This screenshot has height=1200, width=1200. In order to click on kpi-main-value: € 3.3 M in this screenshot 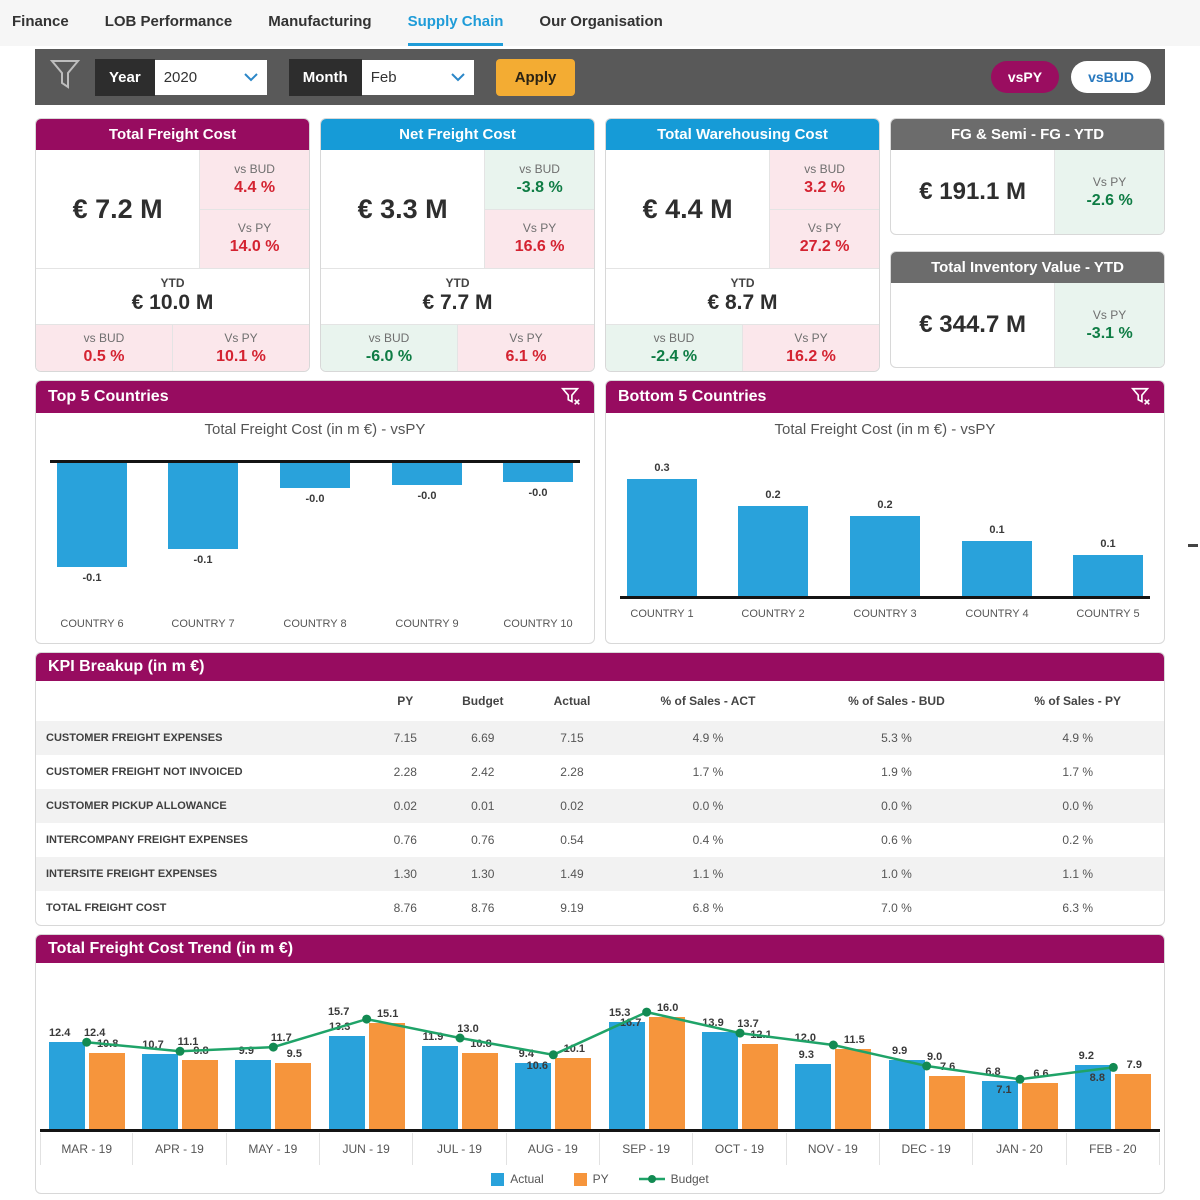, I will do `click(402, 208)`.